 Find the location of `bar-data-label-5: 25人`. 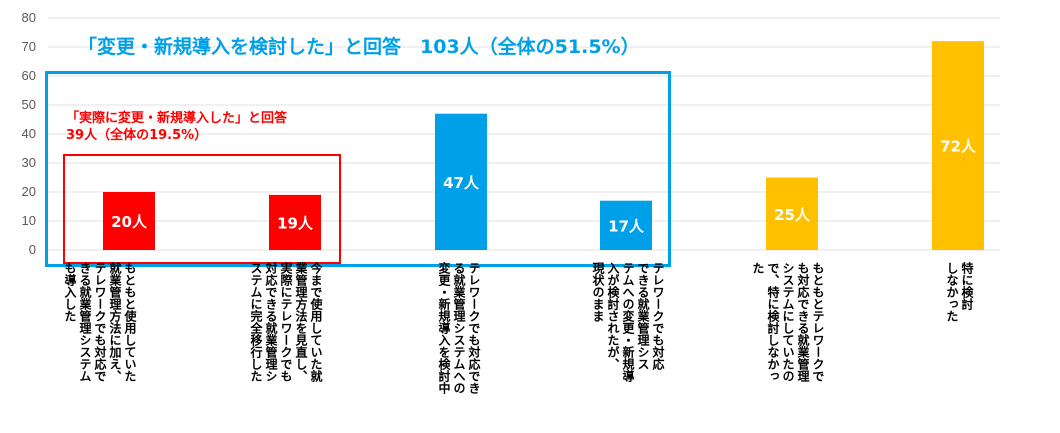

bar-data-label-5: 25人 is located at coordinates (792, 215).